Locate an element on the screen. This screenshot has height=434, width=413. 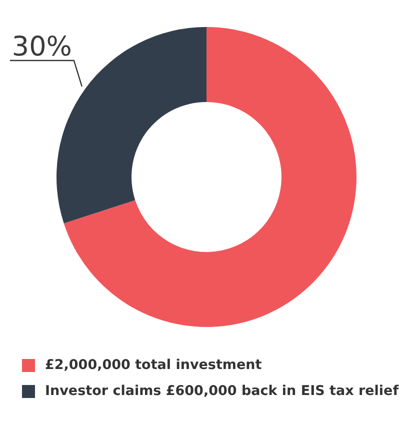
legend-label: Investor claims £600,000 back in EIS tax relief is located at coordinates (222, 391).